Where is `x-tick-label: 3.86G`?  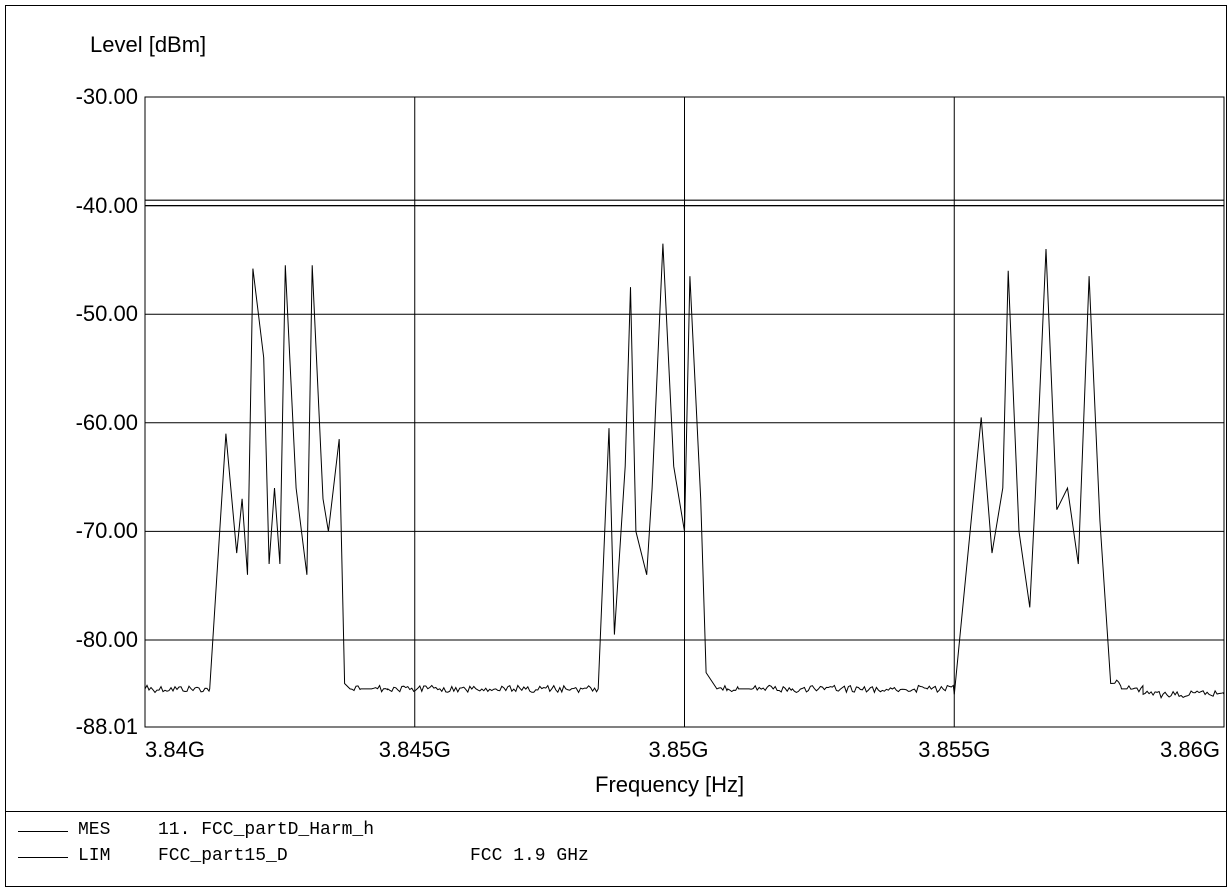 x-tick-label: 3.86G is located at coordinates (1190, 749).